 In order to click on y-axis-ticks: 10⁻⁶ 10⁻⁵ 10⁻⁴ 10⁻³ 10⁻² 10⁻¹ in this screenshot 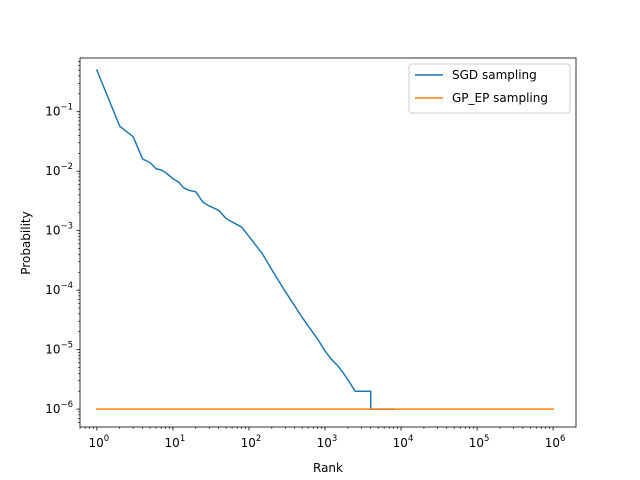, I will do `click(62, 242)`.